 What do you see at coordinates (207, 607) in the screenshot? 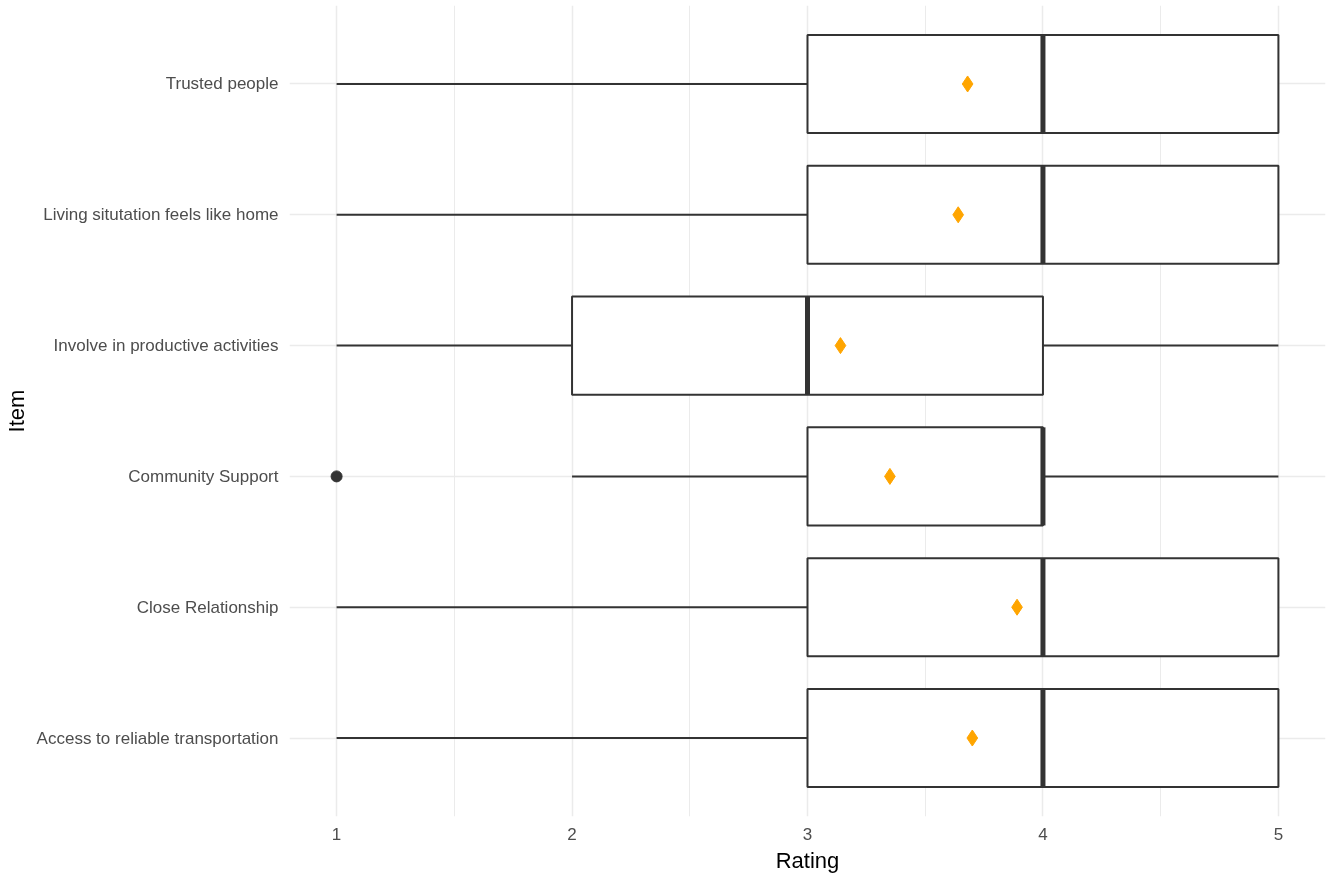
I see `y-tick-label: Close Relationship` at bounding box center [207, 607].